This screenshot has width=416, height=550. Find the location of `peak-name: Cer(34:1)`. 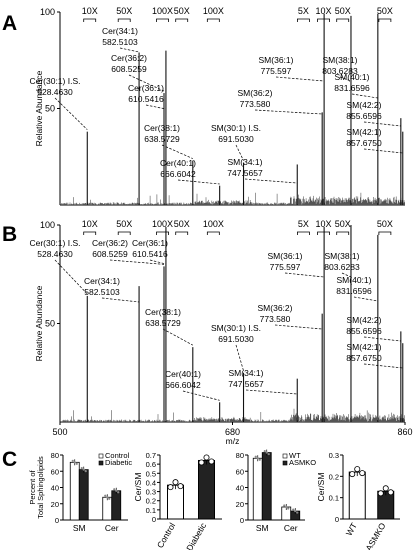

peak-name: Cer(34:1) is located at coordinates (102, 281).